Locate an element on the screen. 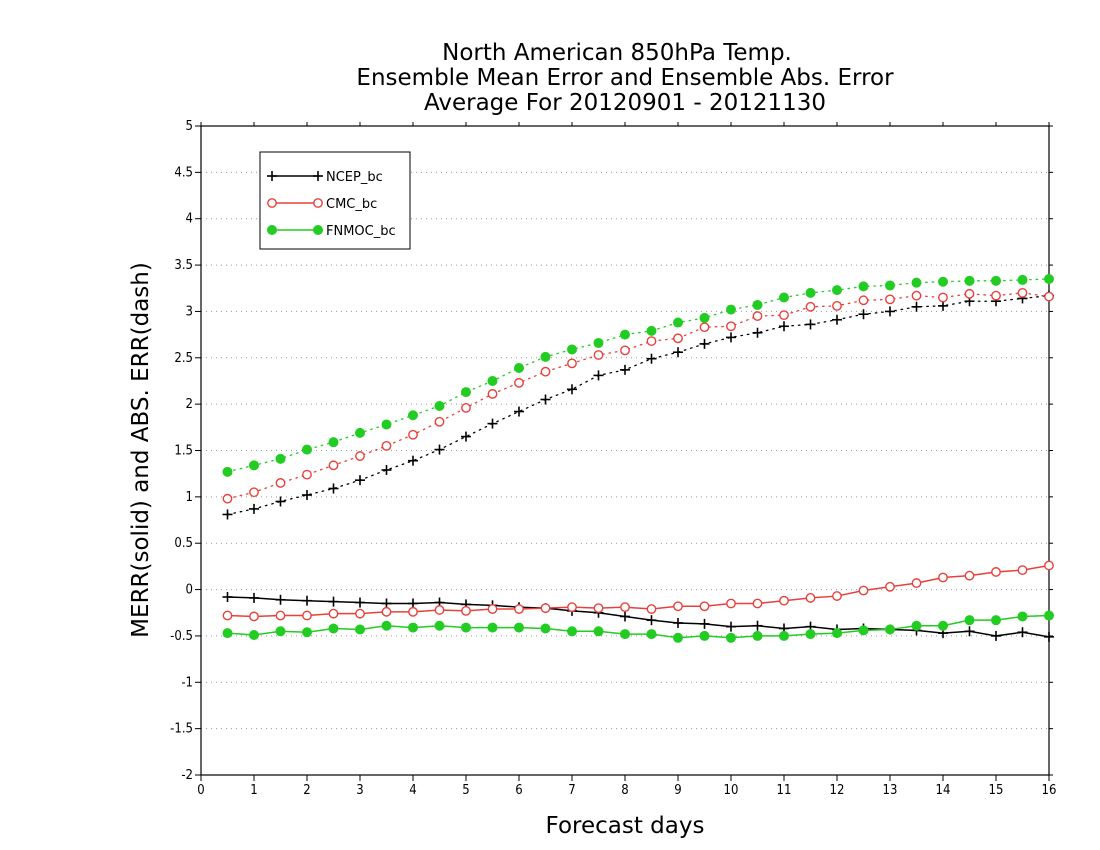 The height and width of the screenshot is (850, 1100). y-tick-label: 0 is located at coordinates (189, 590).